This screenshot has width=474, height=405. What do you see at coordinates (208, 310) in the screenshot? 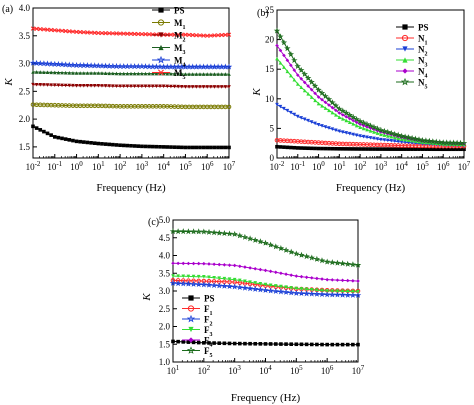
I see `panel-c-legend-entry-f1: F1` at bounding box center [208, 310].